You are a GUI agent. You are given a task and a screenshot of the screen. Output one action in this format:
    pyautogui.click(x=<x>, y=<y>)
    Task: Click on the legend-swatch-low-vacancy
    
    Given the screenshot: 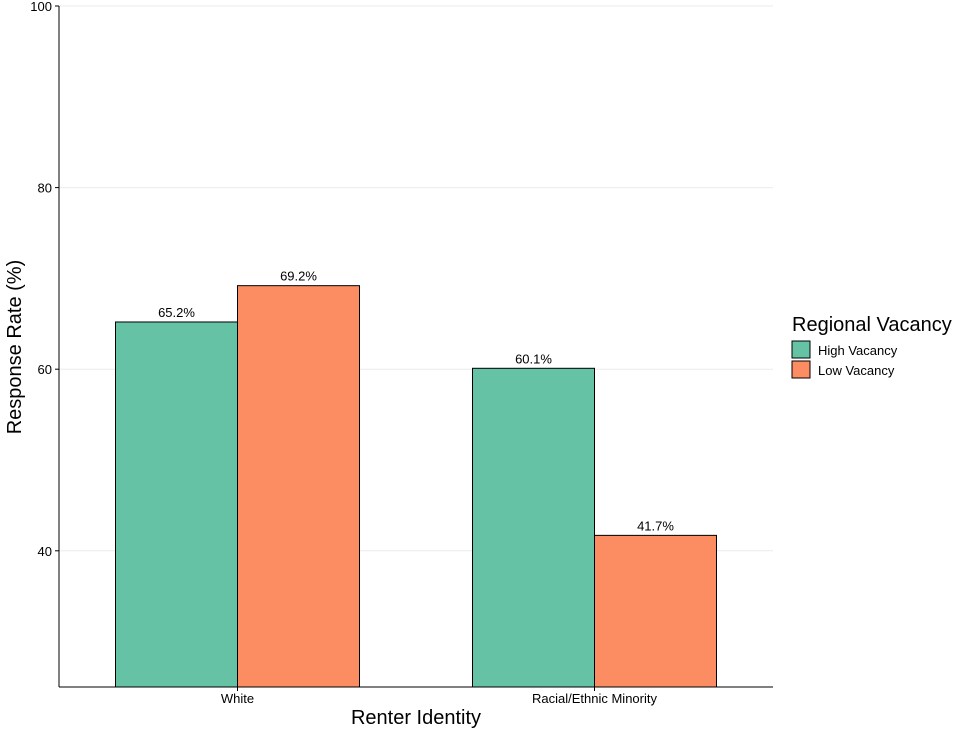 What is the action you would take?
    pyautogui.click(x=801, y=369)
    